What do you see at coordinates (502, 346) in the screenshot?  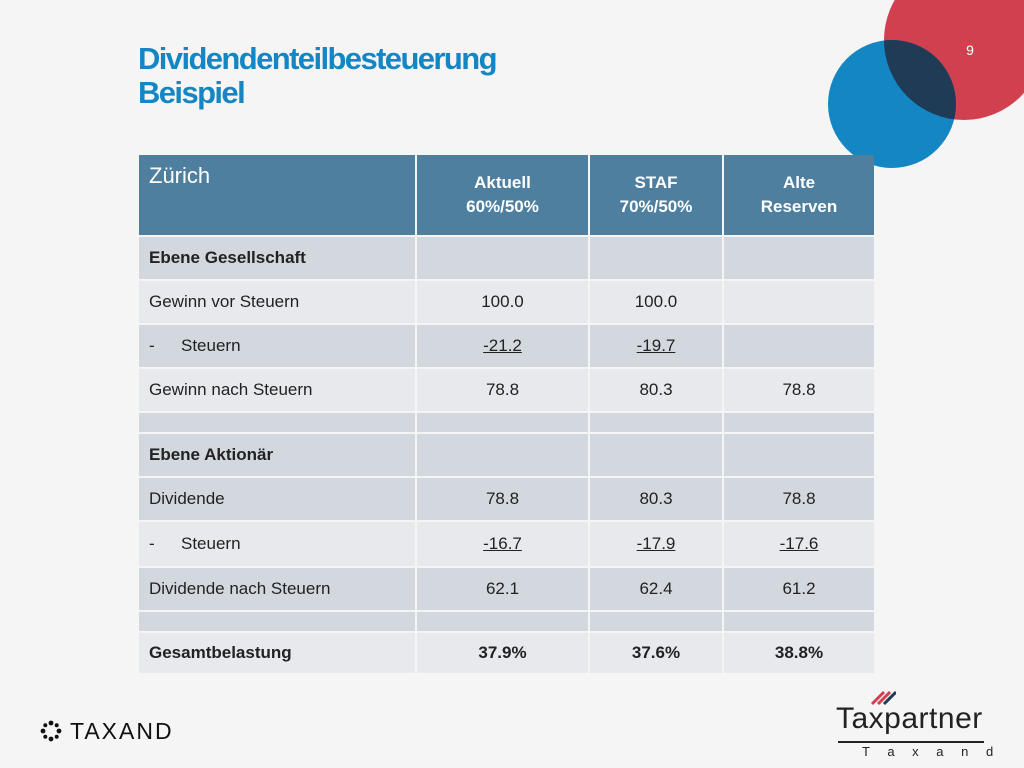 I see `cell-aktuell: -21.2` at bounding box center [502, 346].